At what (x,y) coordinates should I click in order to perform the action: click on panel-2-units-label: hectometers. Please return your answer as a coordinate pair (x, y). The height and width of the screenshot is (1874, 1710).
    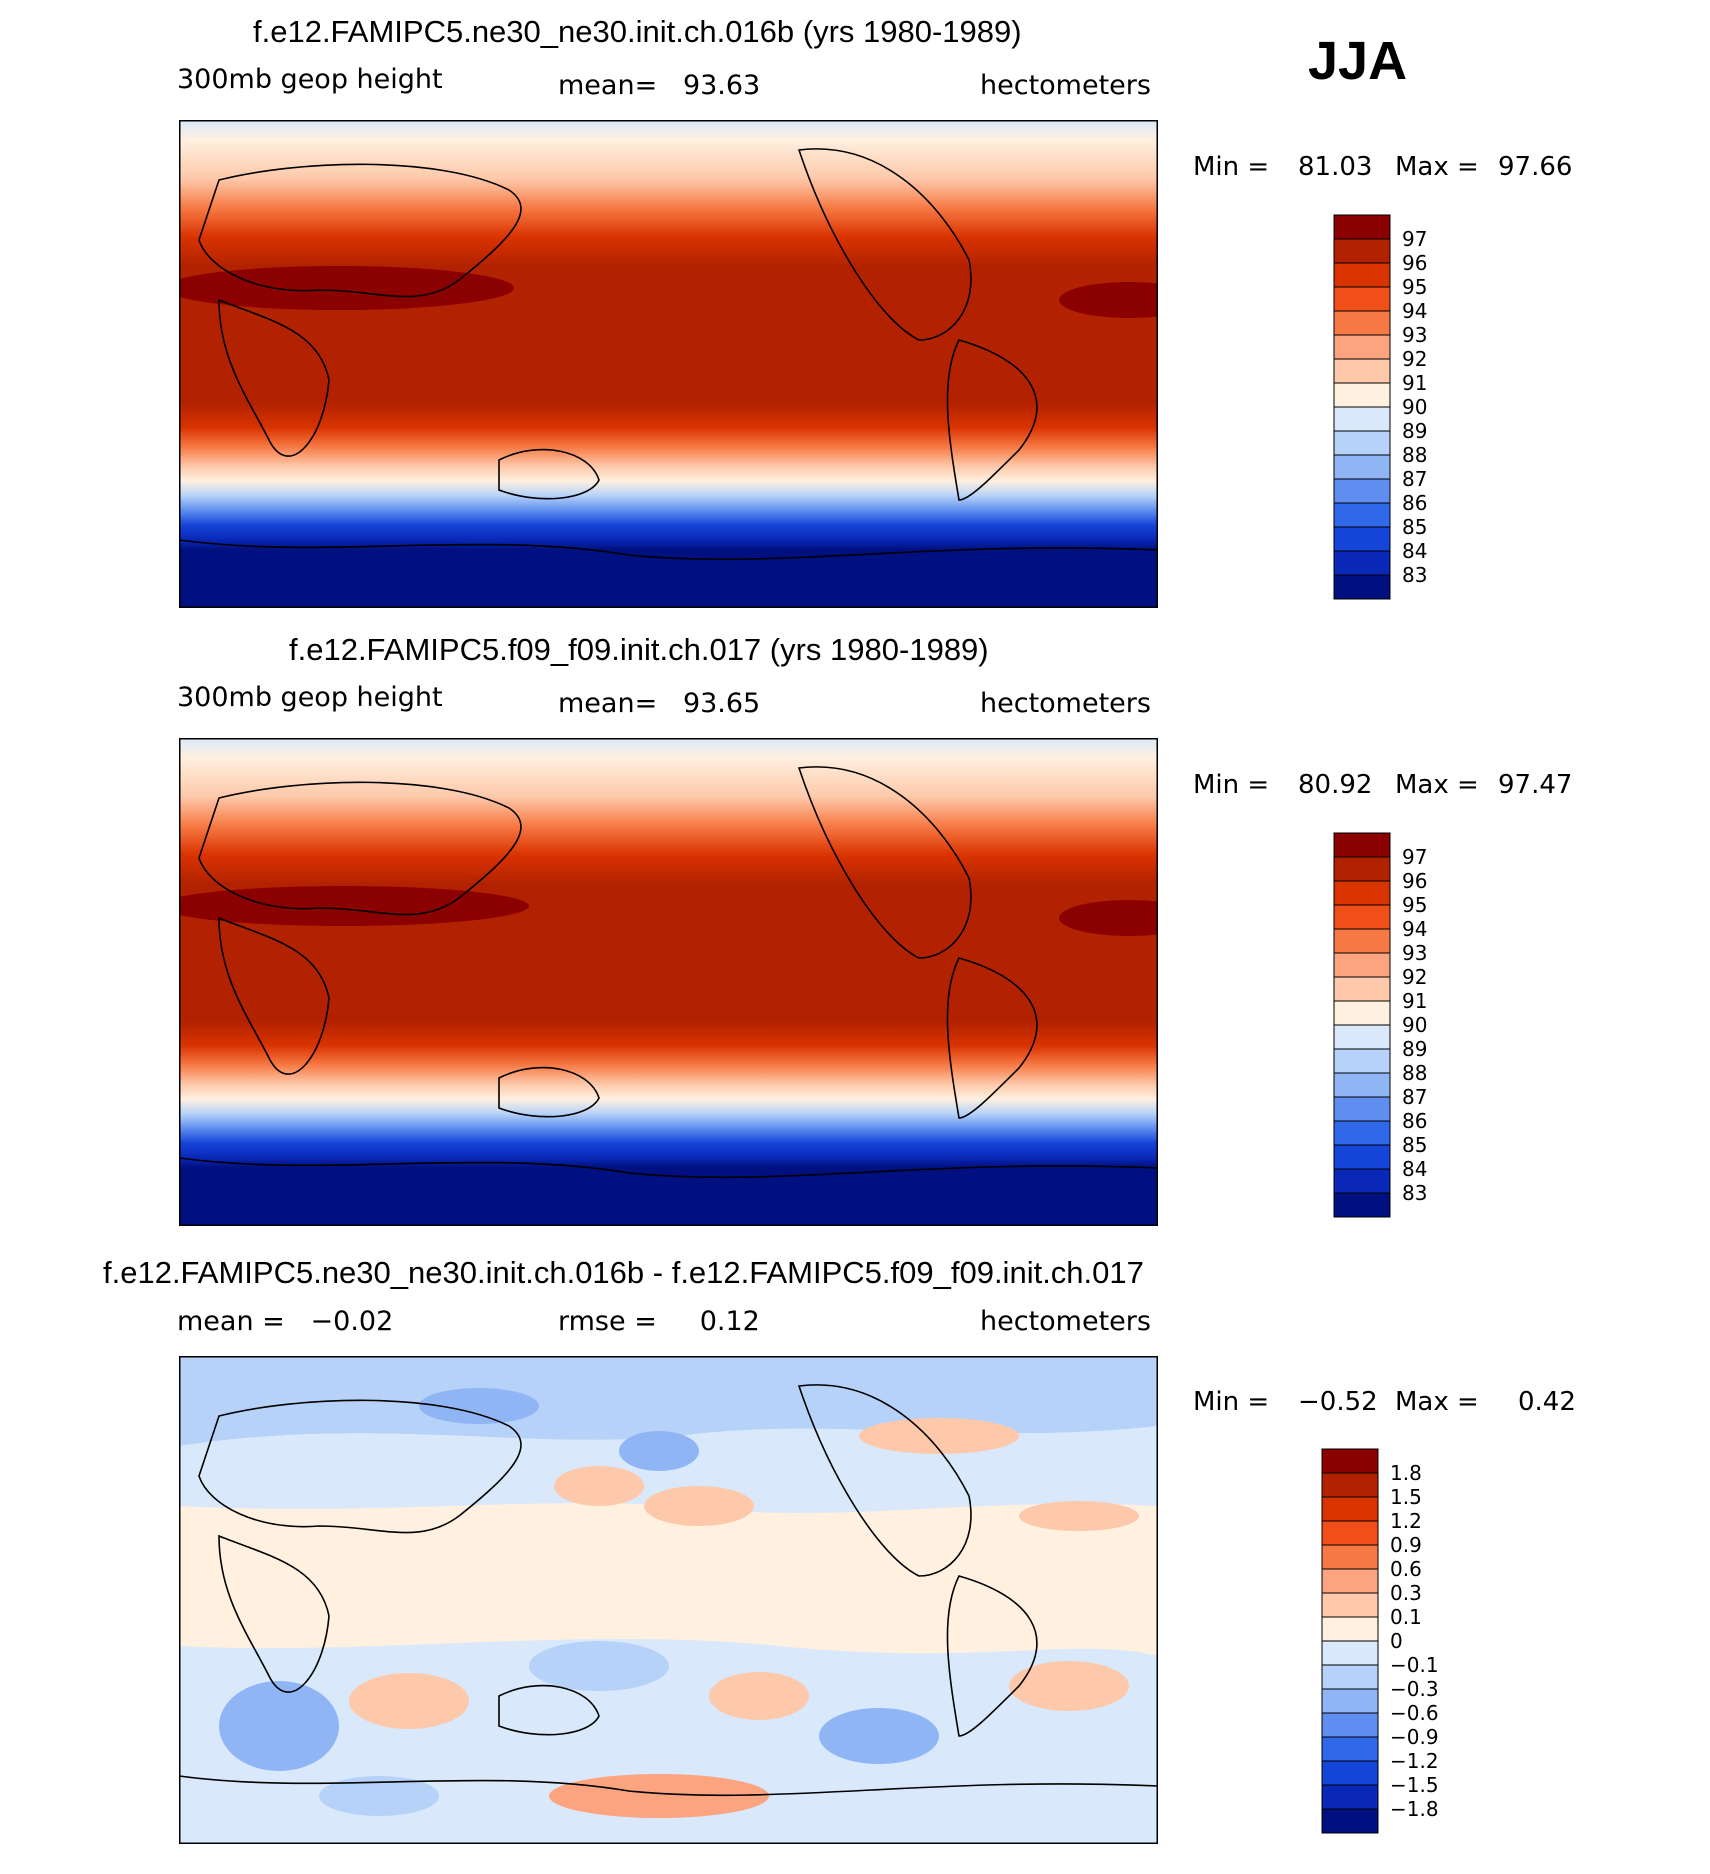
    Looking at the image, I should click on (1065, 703).